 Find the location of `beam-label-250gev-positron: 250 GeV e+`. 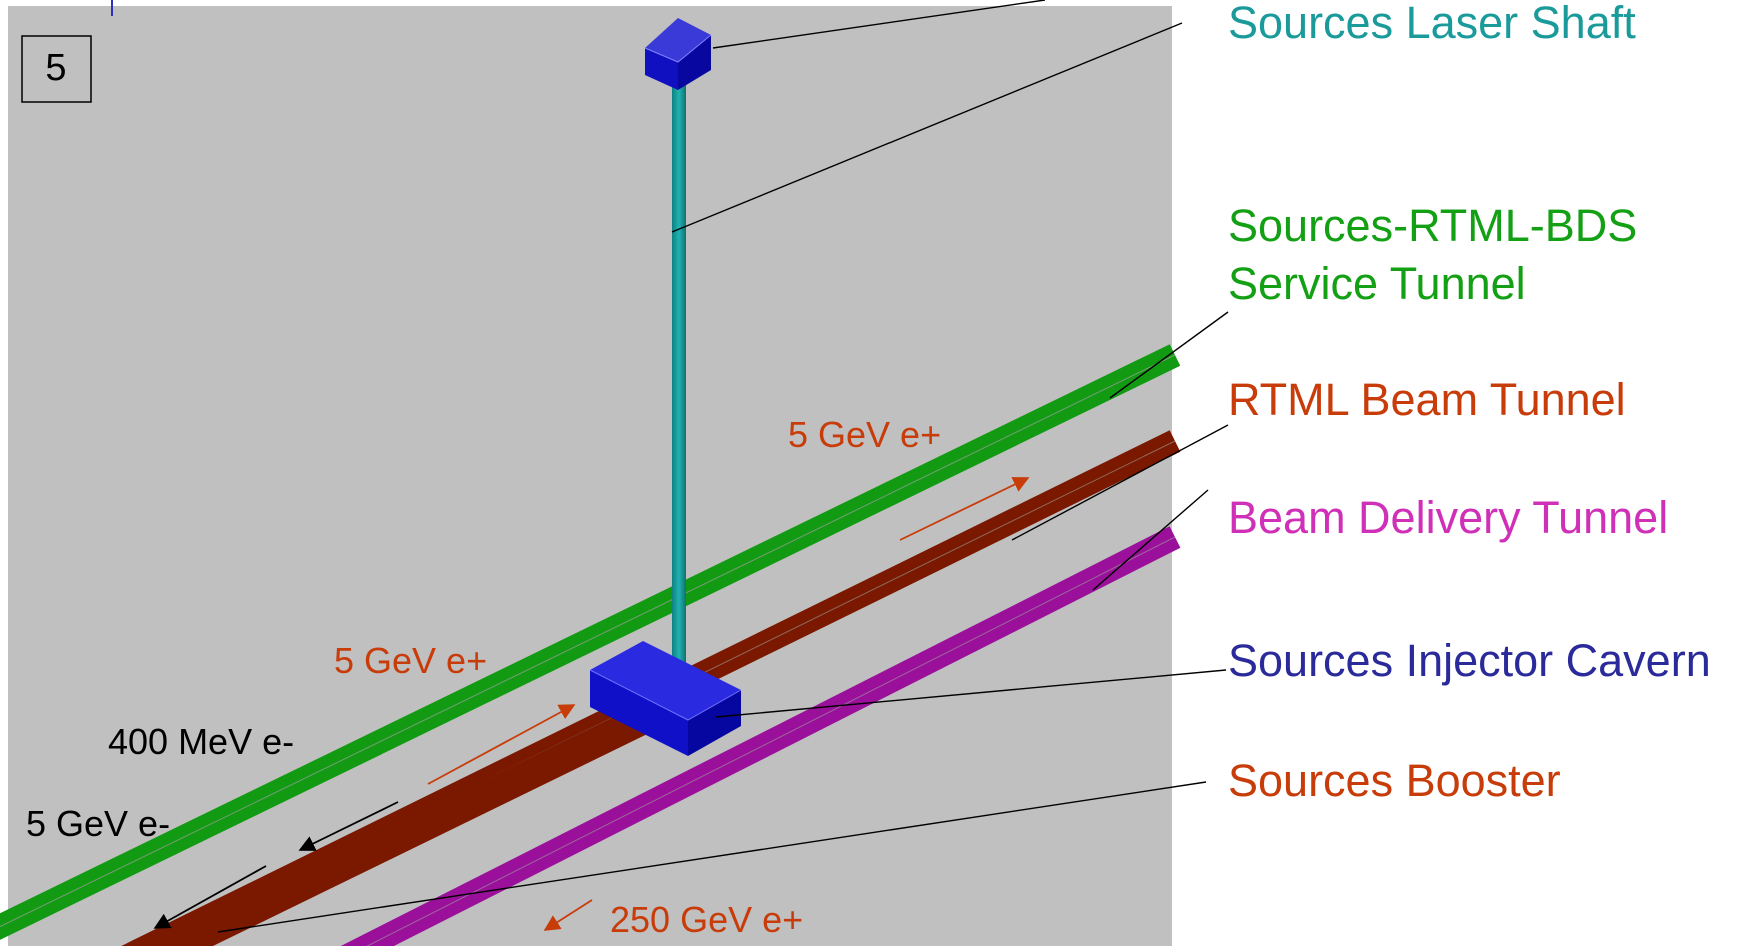

beam-label-250gev-positron: 250 GeV e+ is located at coordinates (706, 919).